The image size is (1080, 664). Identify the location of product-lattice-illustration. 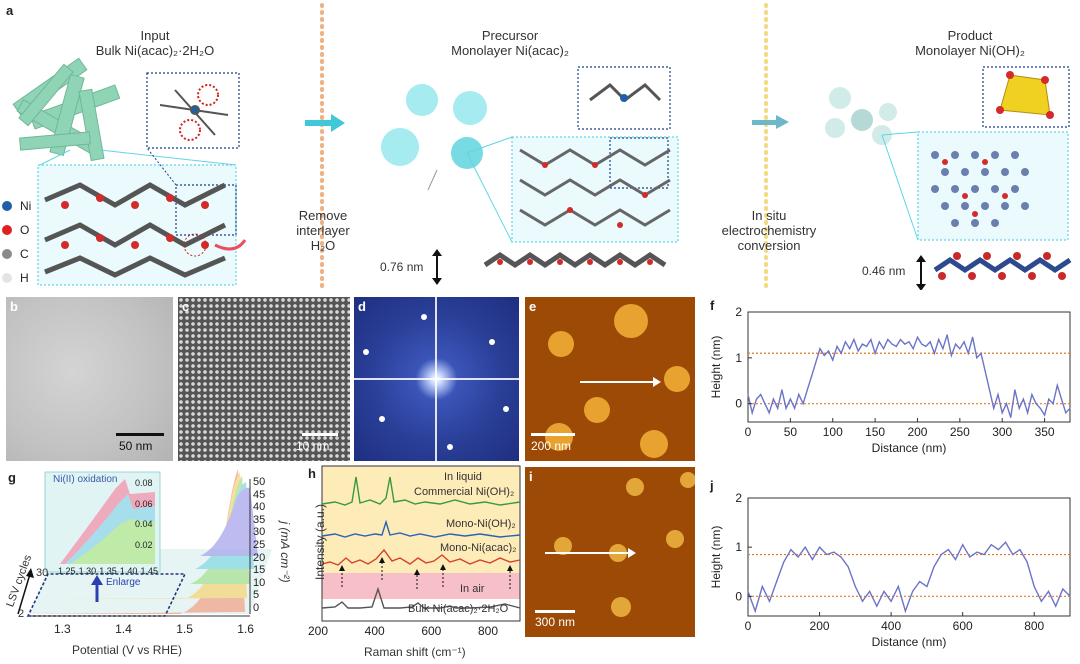
(980, 189).